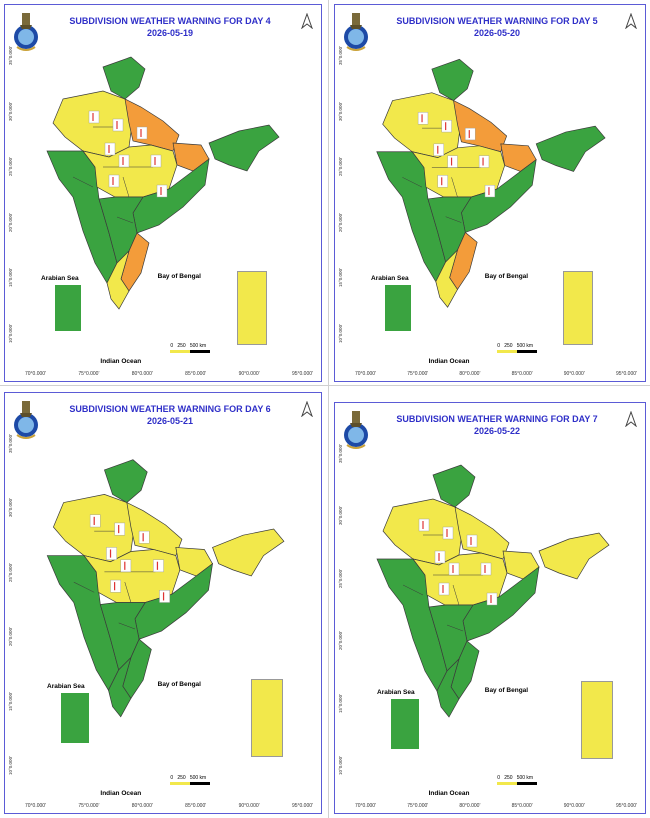 Image resolution: width=650 pixels, height=818 pixels. I want to click on india-map, so click(165, 588).